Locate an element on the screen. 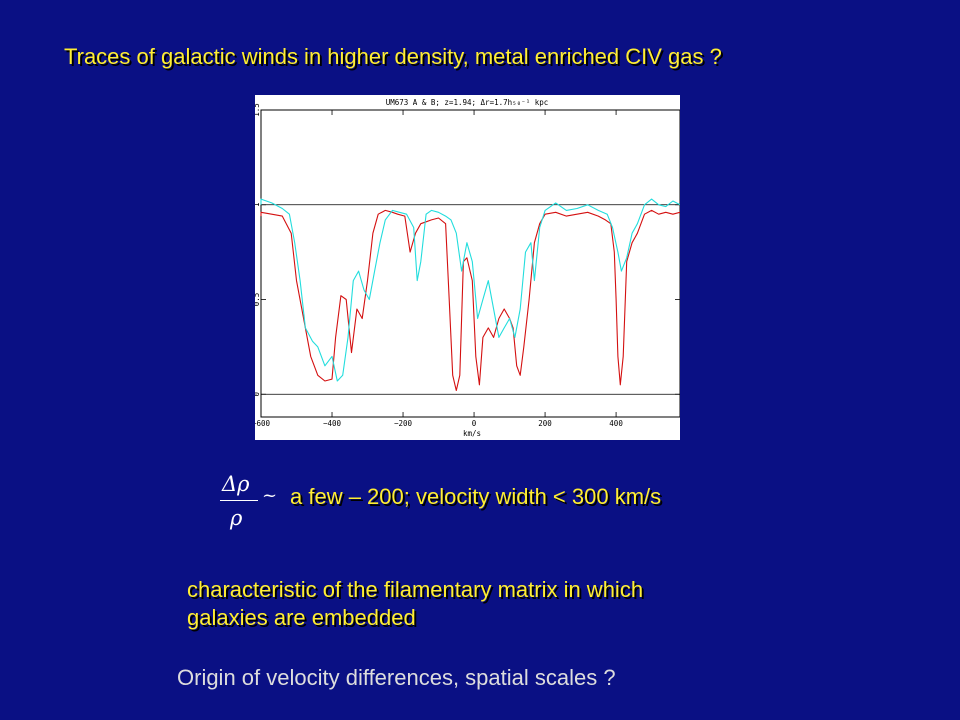 This screenshot has height=720, width=960. y-tick-label: 0.5 is located at coordinates (258, 300).